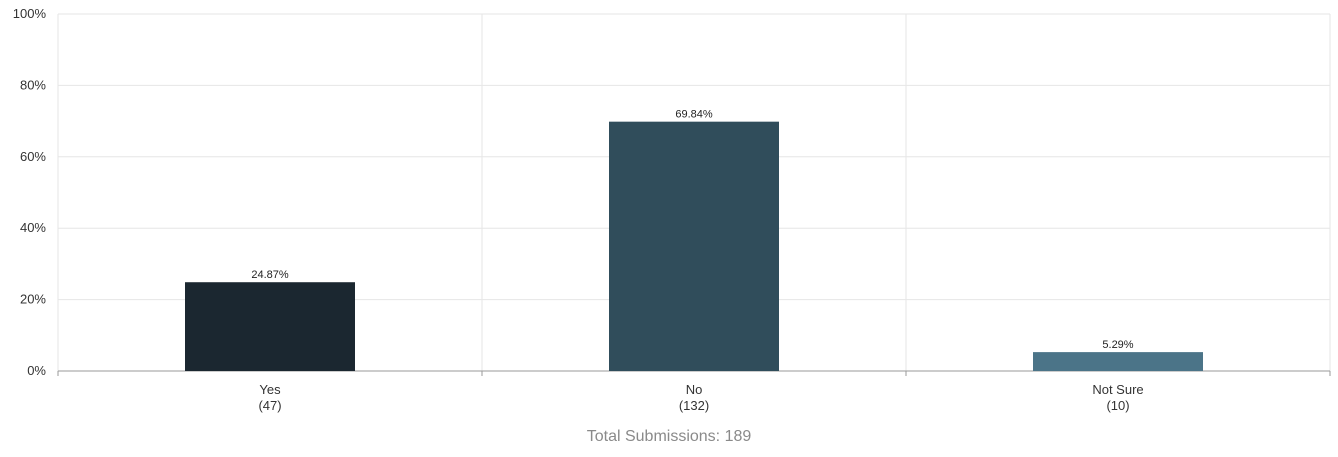  Describe the element at coordinates (33, 227) in the screenshot. I see `y-tick-label: 40%` at that location.